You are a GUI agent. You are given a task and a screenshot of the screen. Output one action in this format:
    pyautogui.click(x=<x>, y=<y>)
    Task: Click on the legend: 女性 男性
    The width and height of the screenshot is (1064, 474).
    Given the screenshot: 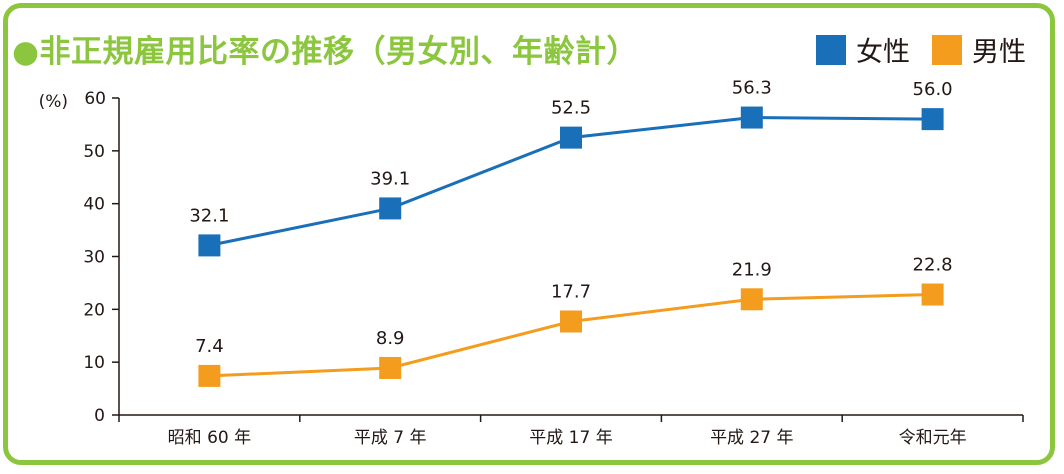 What is the action you would take?
    pyautogui.click(x=910, y=49)
    